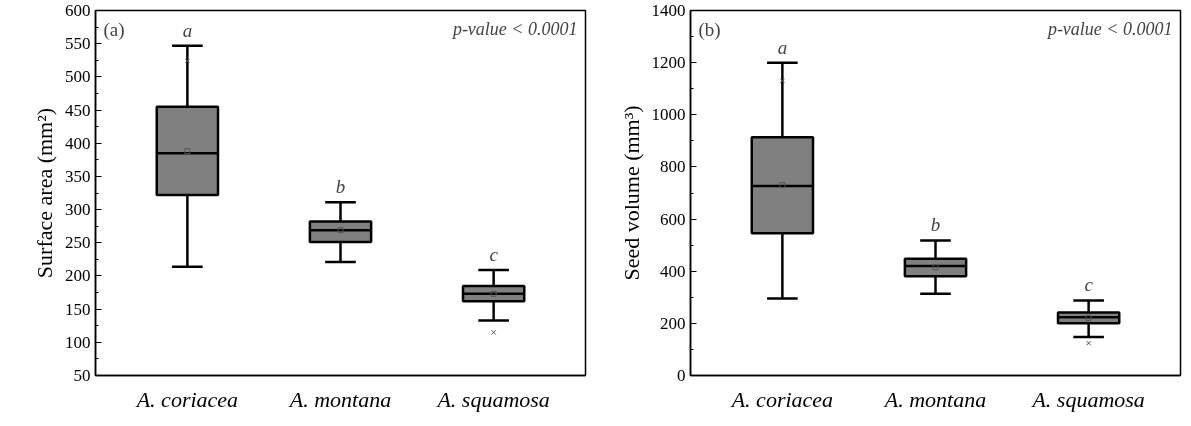  Describe the element at coordinates (673, 167) in the screenshot. I see `y-tick-label: 800` at that location.